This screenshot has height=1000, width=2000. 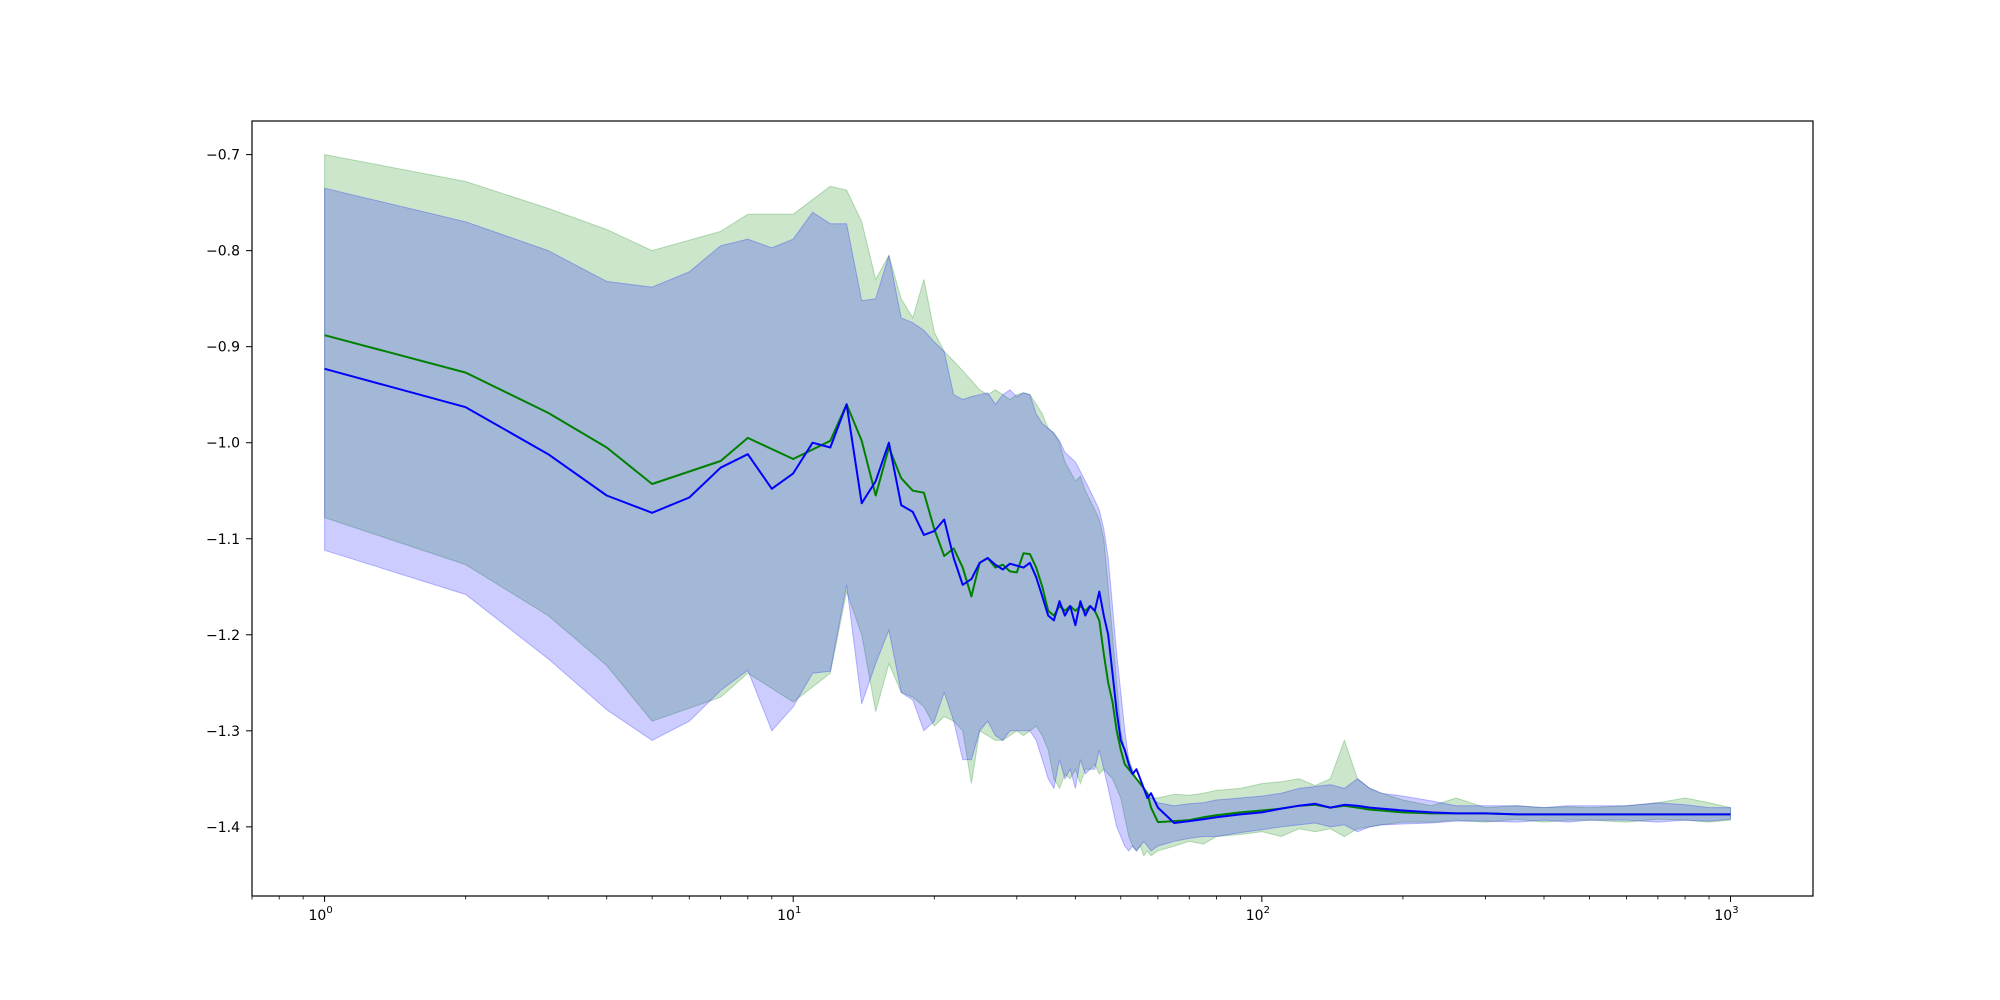 I want to click on y-tick-label: −0.7, so click(x=223, y=156).